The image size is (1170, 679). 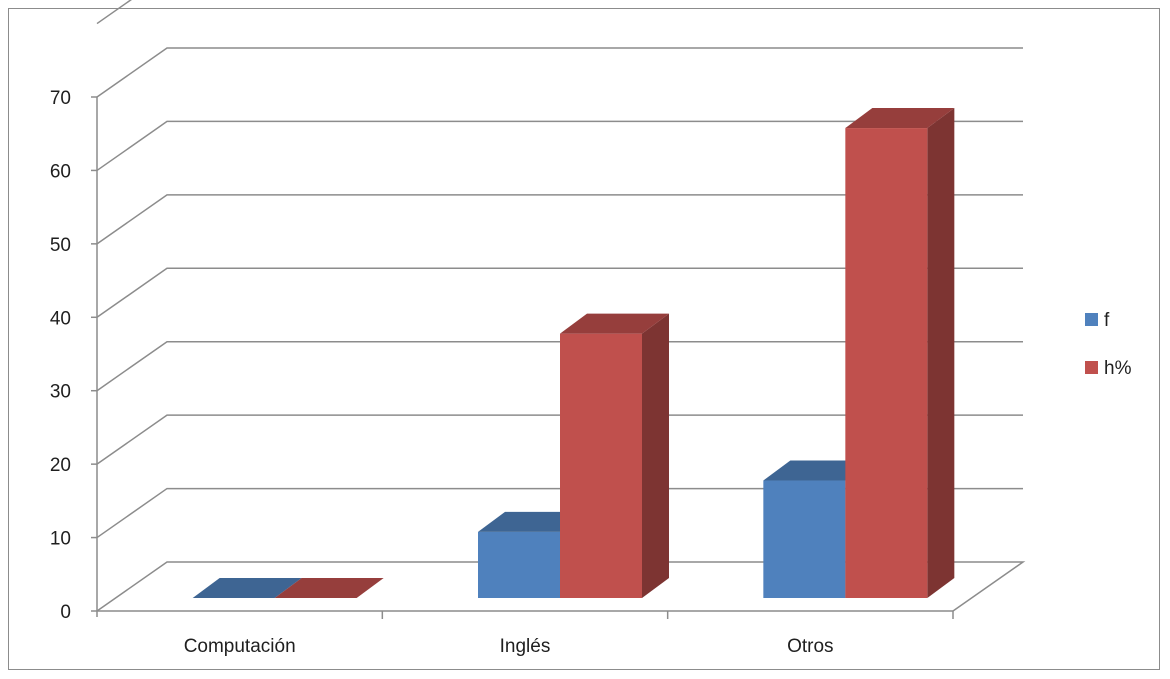 I want to click on y-tick-label: 20, so click(x=60, y=465).